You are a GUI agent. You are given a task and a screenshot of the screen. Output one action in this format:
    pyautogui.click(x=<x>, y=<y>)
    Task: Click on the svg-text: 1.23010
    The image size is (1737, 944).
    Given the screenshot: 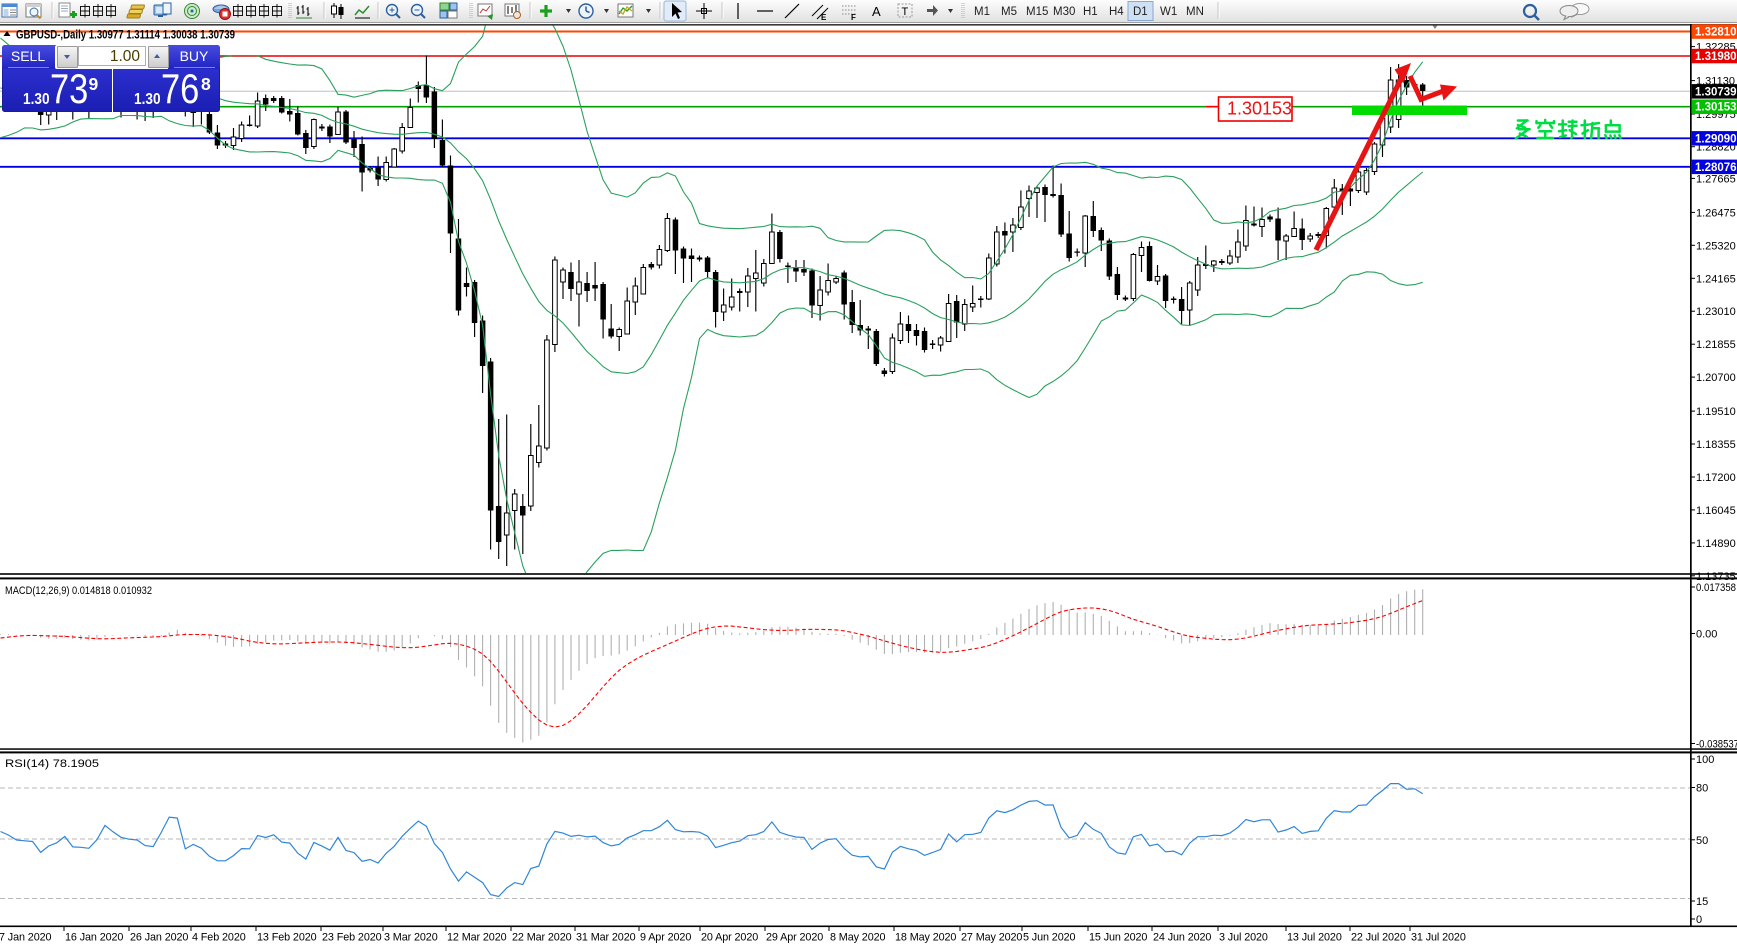 What is the action you would take?
    pyautogui.click(x=1716, y=312)
    